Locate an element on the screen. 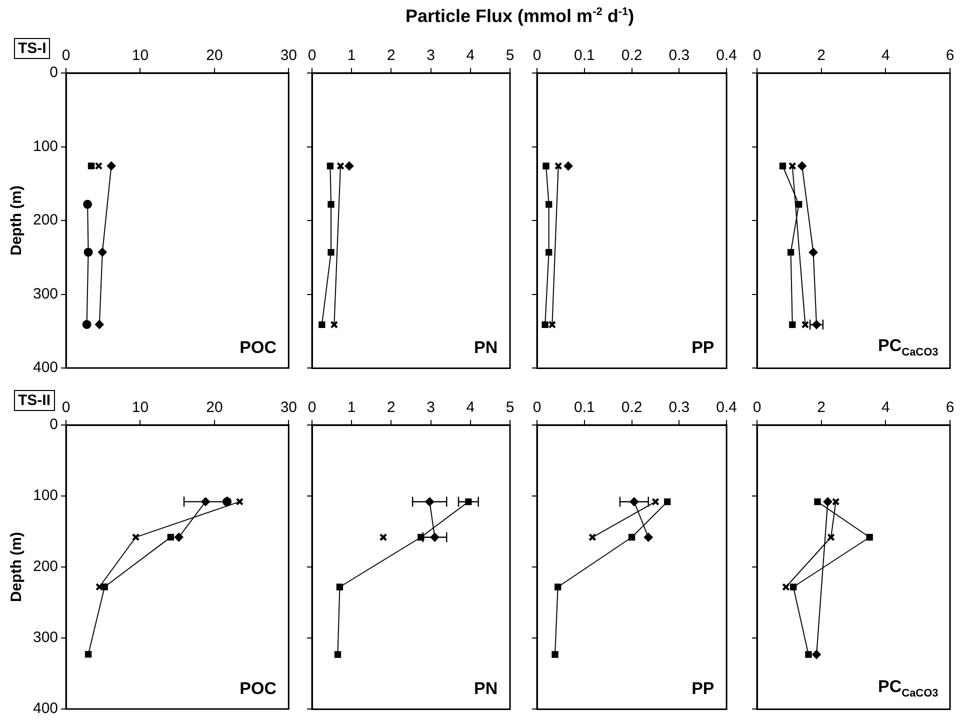  chart-subtitle: TS-I is located at coordinates (32, 48).